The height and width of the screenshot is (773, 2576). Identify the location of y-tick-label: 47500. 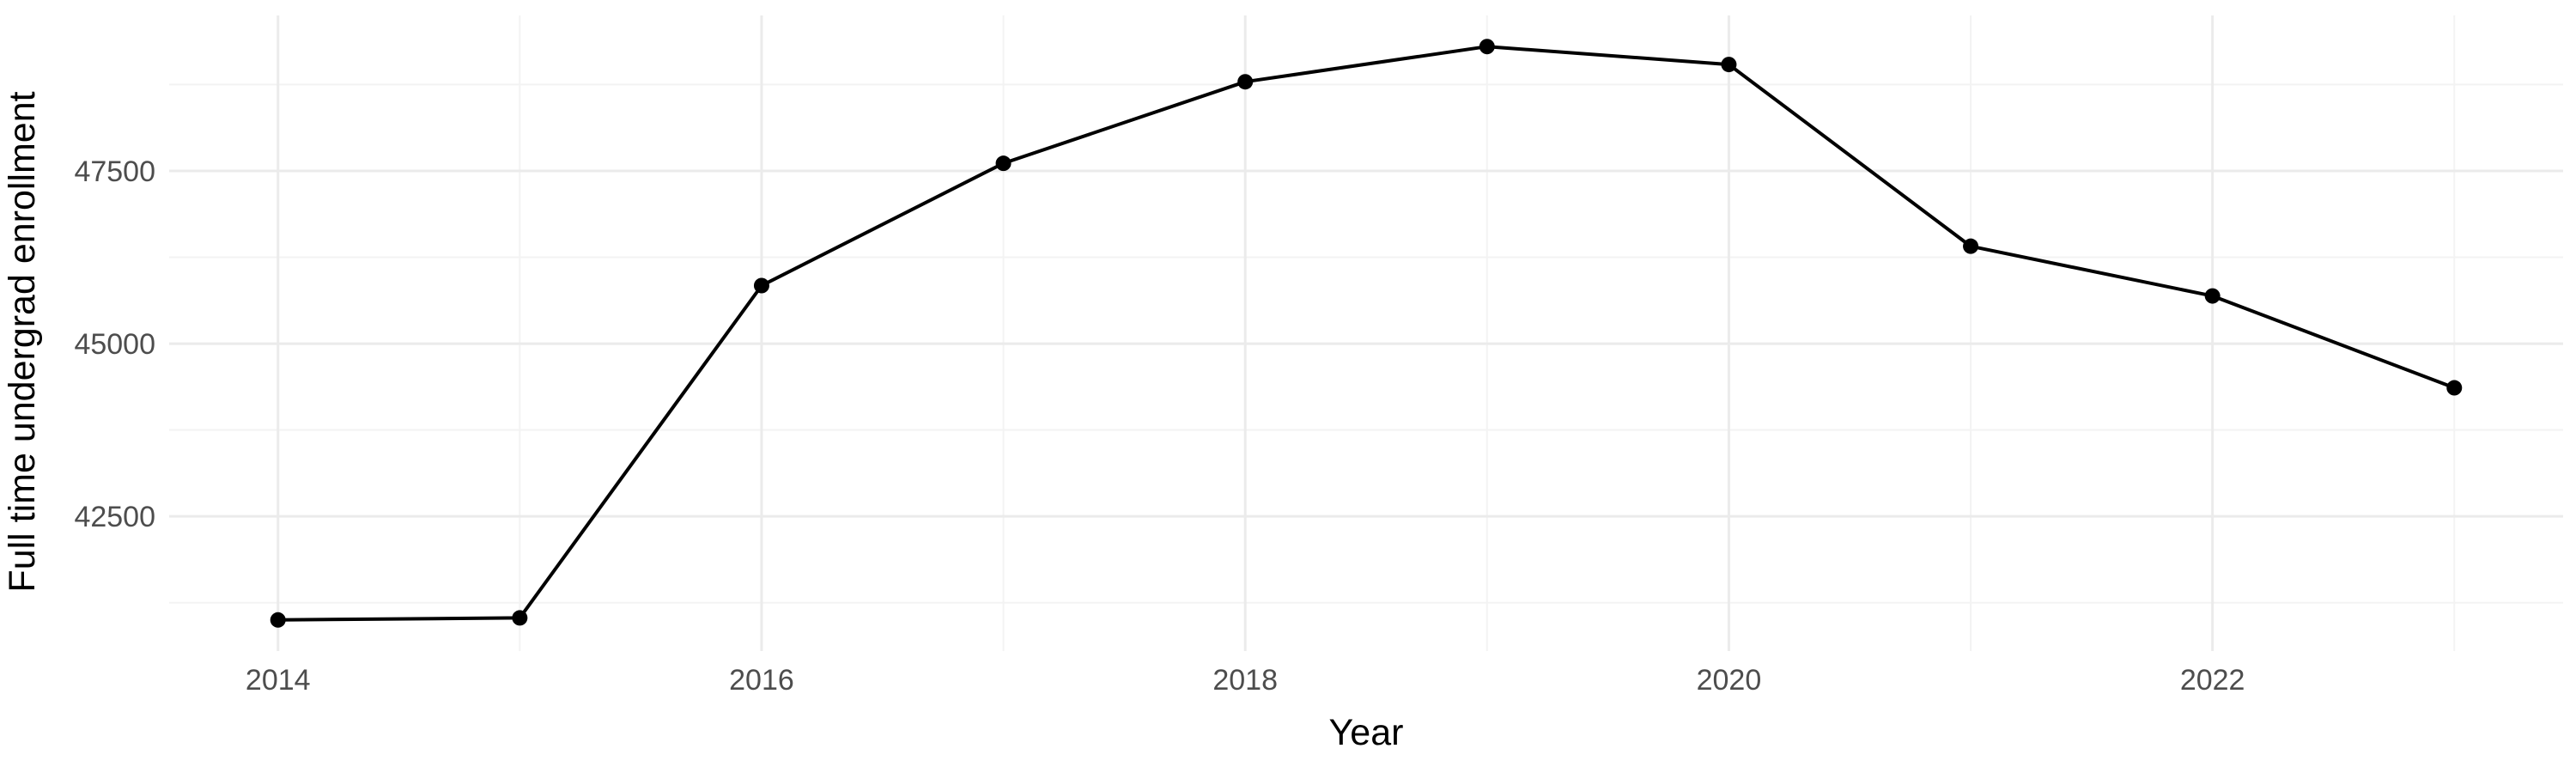
(114, 171).